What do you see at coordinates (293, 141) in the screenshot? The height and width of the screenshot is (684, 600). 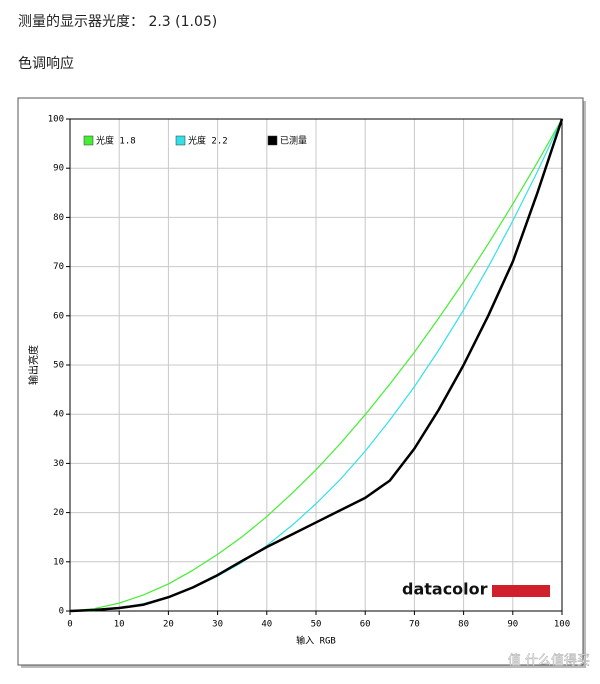 I see `legend-label: 已测量` at bounding box center [293, 141].